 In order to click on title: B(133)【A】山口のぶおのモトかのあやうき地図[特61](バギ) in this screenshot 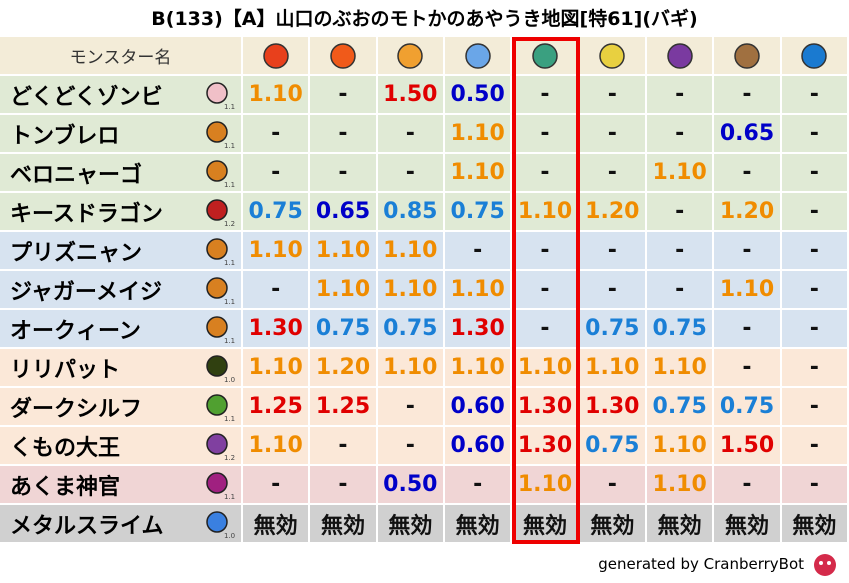, I will do `click(424, 19)`.